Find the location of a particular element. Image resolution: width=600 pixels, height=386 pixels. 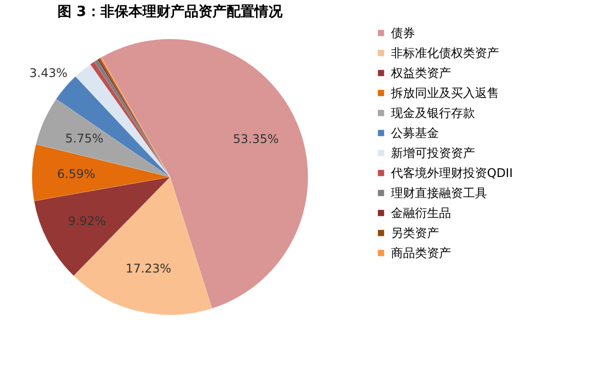

legend-label: 理财直接融资工具 is located at coordinates (439, 193).